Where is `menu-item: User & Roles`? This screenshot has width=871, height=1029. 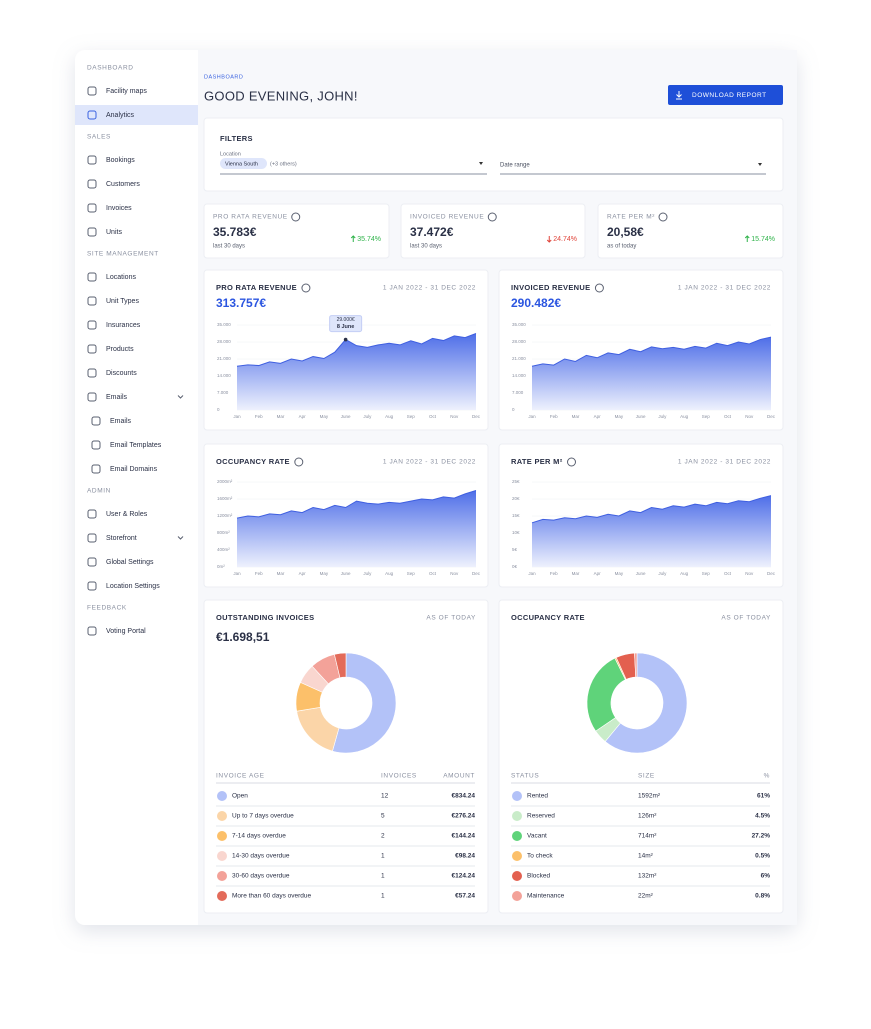
menu-item: User & Roles is located at coordinates (127, 514).